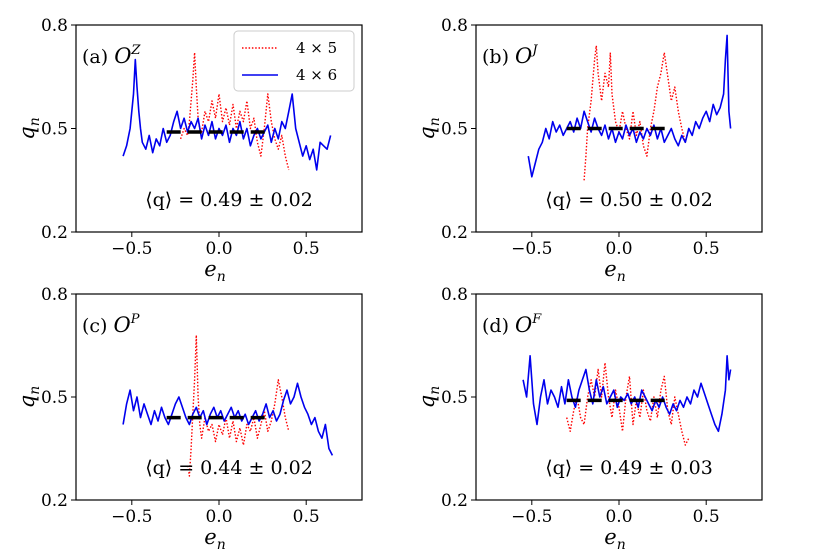 The height and width of the screenshot is (559, 830). What do you see at coordinates (629, 200) in the screenshot?
I see `mean-annotation: ⟨q⟩ = 0.50 ± 0.02` at bounding box center [629, 200].